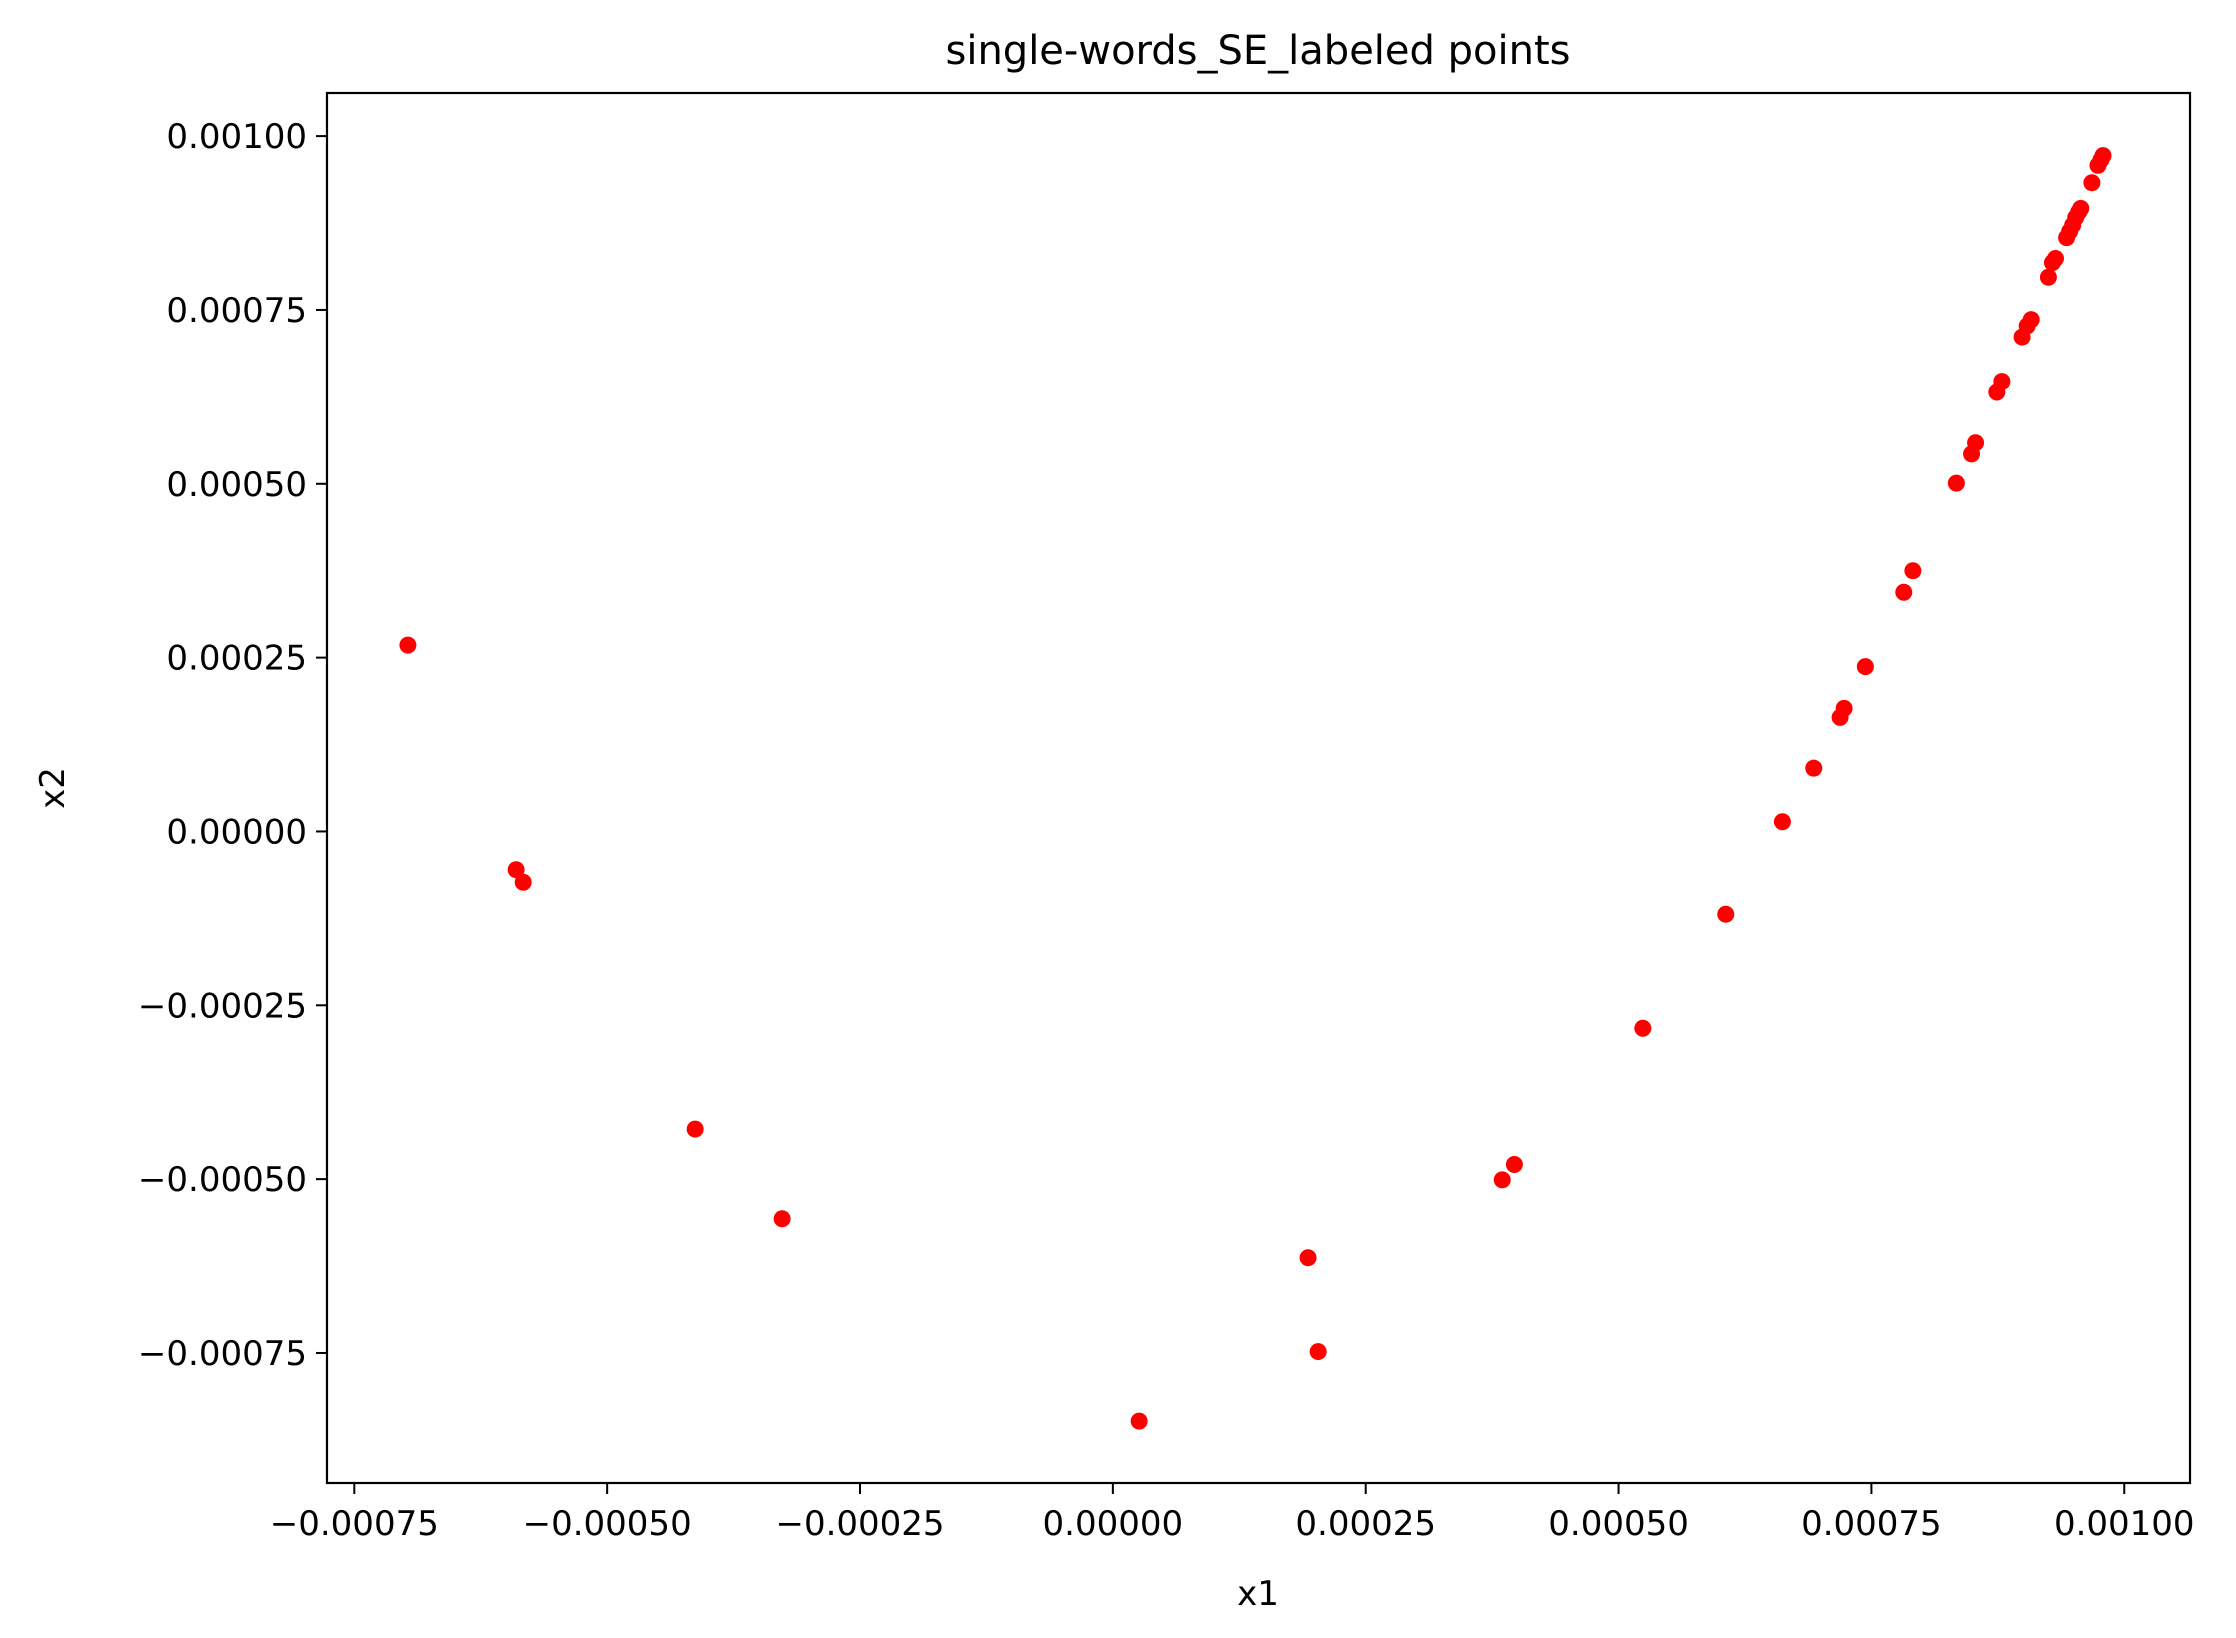 The width and height of the screenshot is (2236, 1638). What do you see at coordinates (222, 1006) in the screenshot?
I see `y-tick-label: −0.00025` at bounding box center [222, 1006].